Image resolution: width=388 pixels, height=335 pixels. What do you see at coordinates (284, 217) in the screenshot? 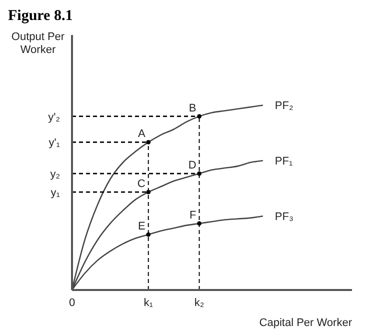
I see `series-label: PF₃` at bounding box center [284, 217].